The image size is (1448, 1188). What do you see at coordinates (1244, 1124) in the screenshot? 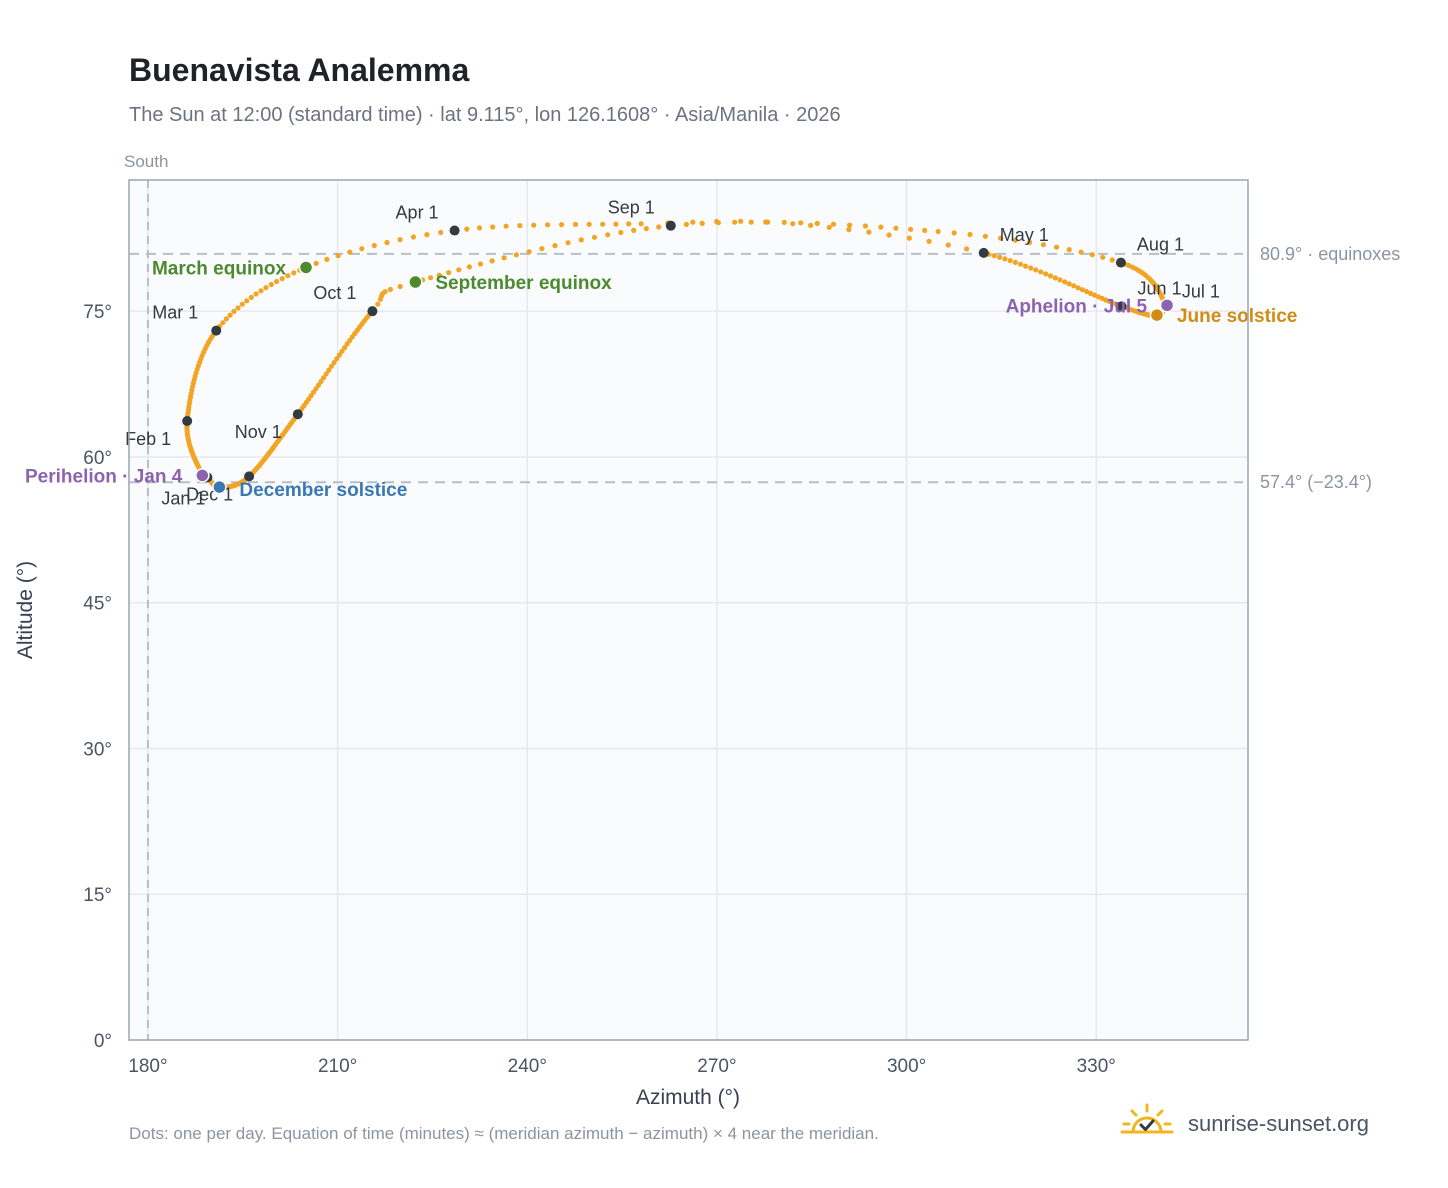
I see `brand: sunrise-sunset.org` at bounding box center [1244, 1124].